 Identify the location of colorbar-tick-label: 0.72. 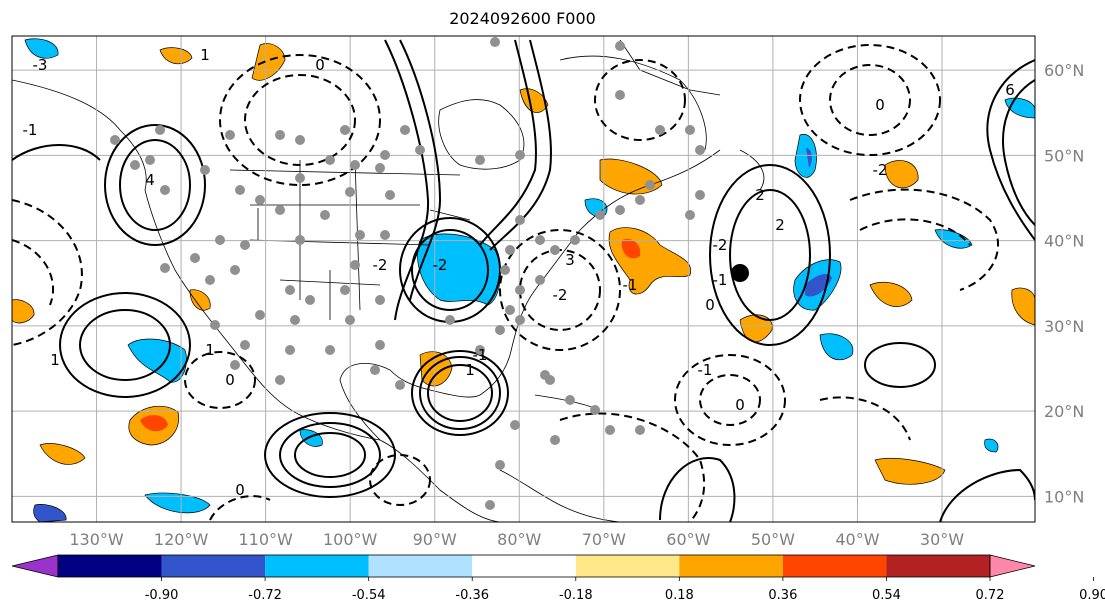
(990, 595).